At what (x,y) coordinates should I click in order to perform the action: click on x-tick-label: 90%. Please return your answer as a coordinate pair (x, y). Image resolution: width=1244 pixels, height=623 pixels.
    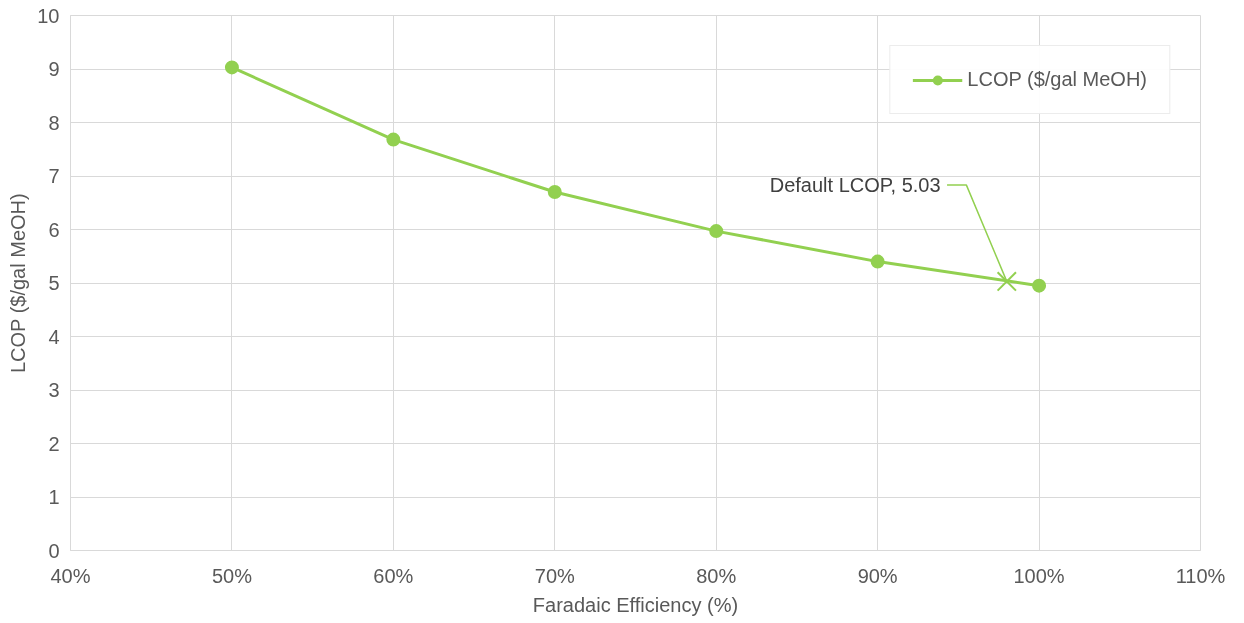
    Looking at the image, I should click on (877, 575).